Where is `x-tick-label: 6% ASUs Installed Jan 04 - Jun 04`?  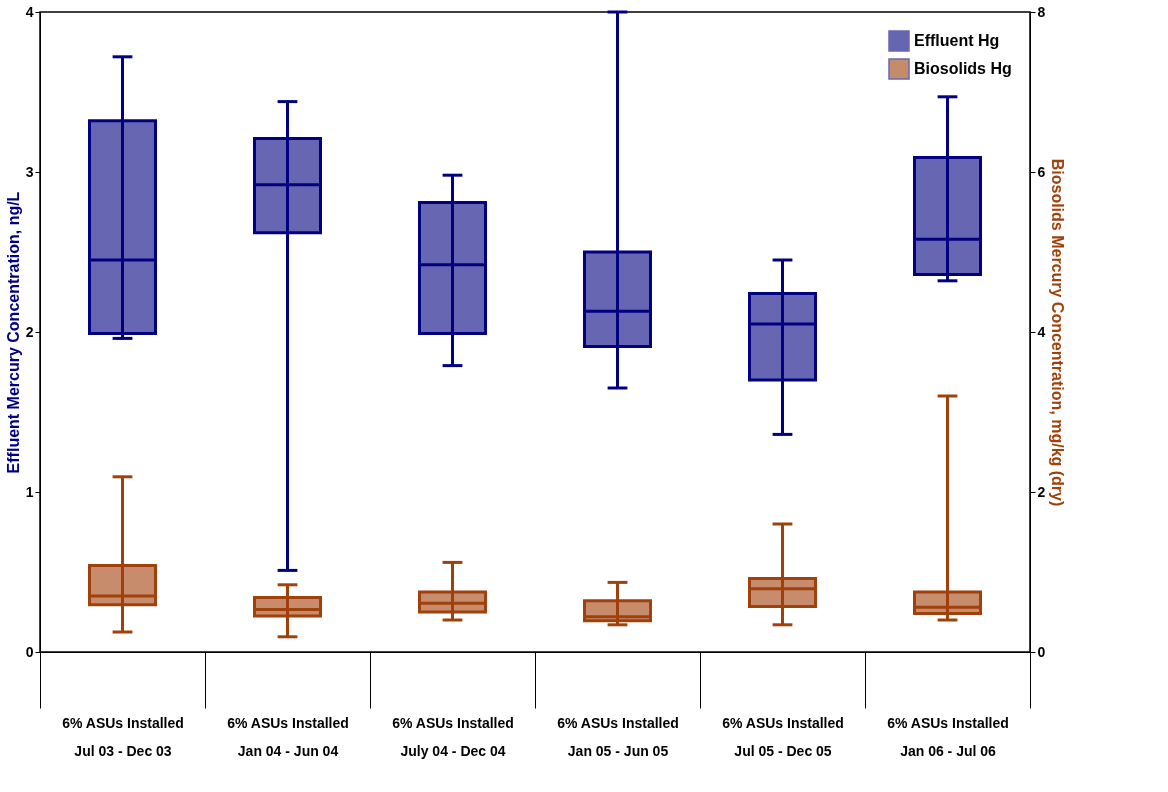
x-tick-label: 6% ASUs Installed Jan 04 - Jun 04 is located at coordinates (288, 736).